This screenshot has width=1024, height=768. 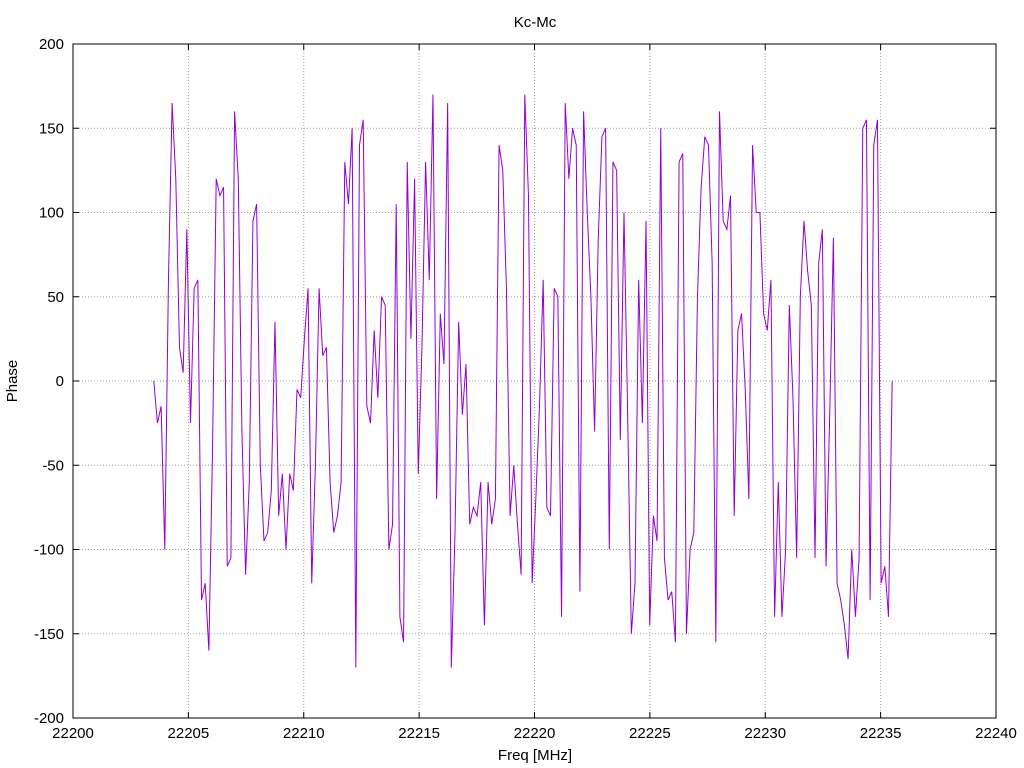 I want to click on x-axis-title: Freq [MHz], so click(x=535, y=755).